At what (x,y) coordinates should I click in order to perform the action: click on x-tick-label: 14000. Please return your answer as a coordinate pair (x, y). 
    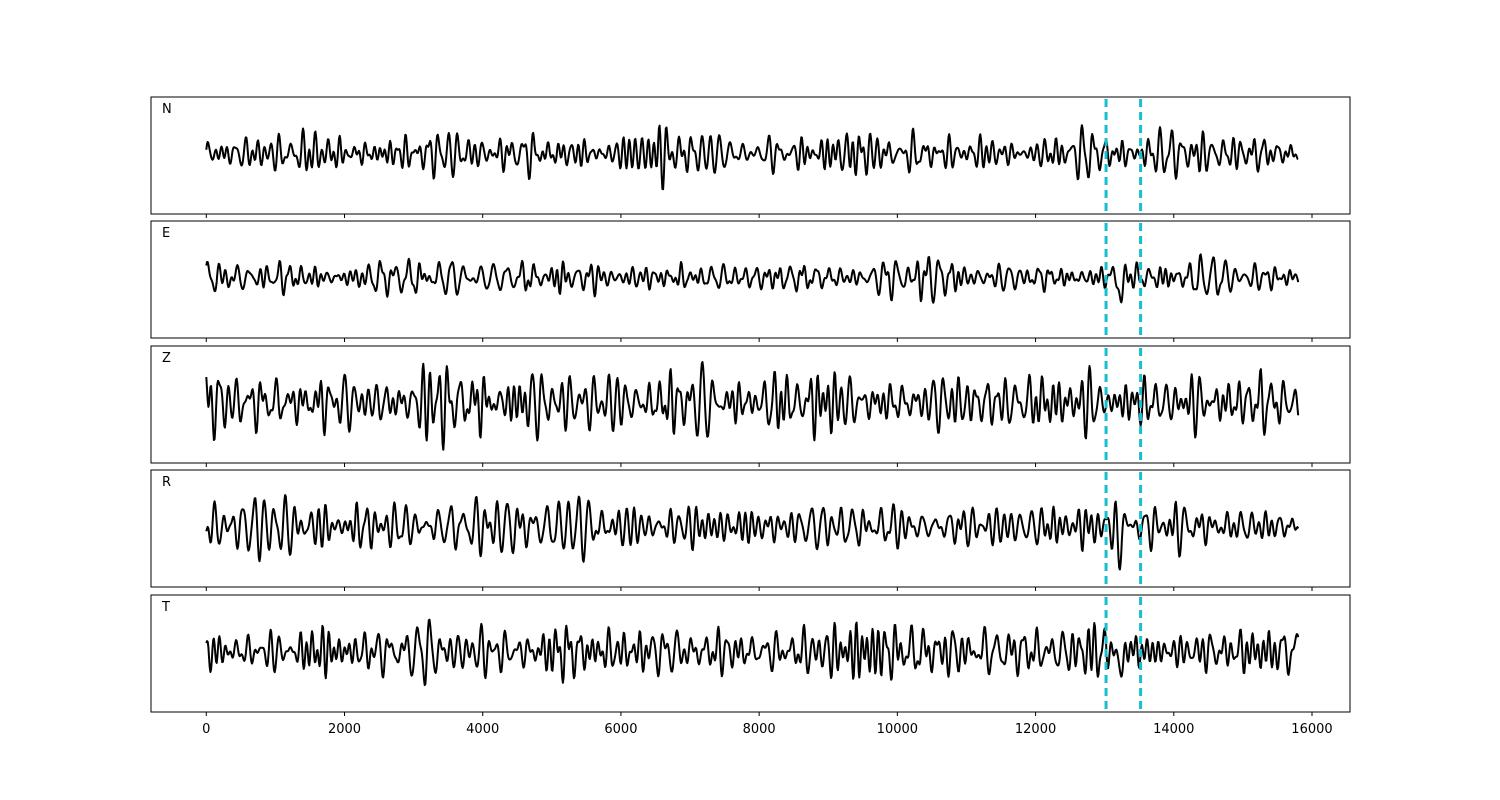
    Looking at the image, I should click on (1173, 729).